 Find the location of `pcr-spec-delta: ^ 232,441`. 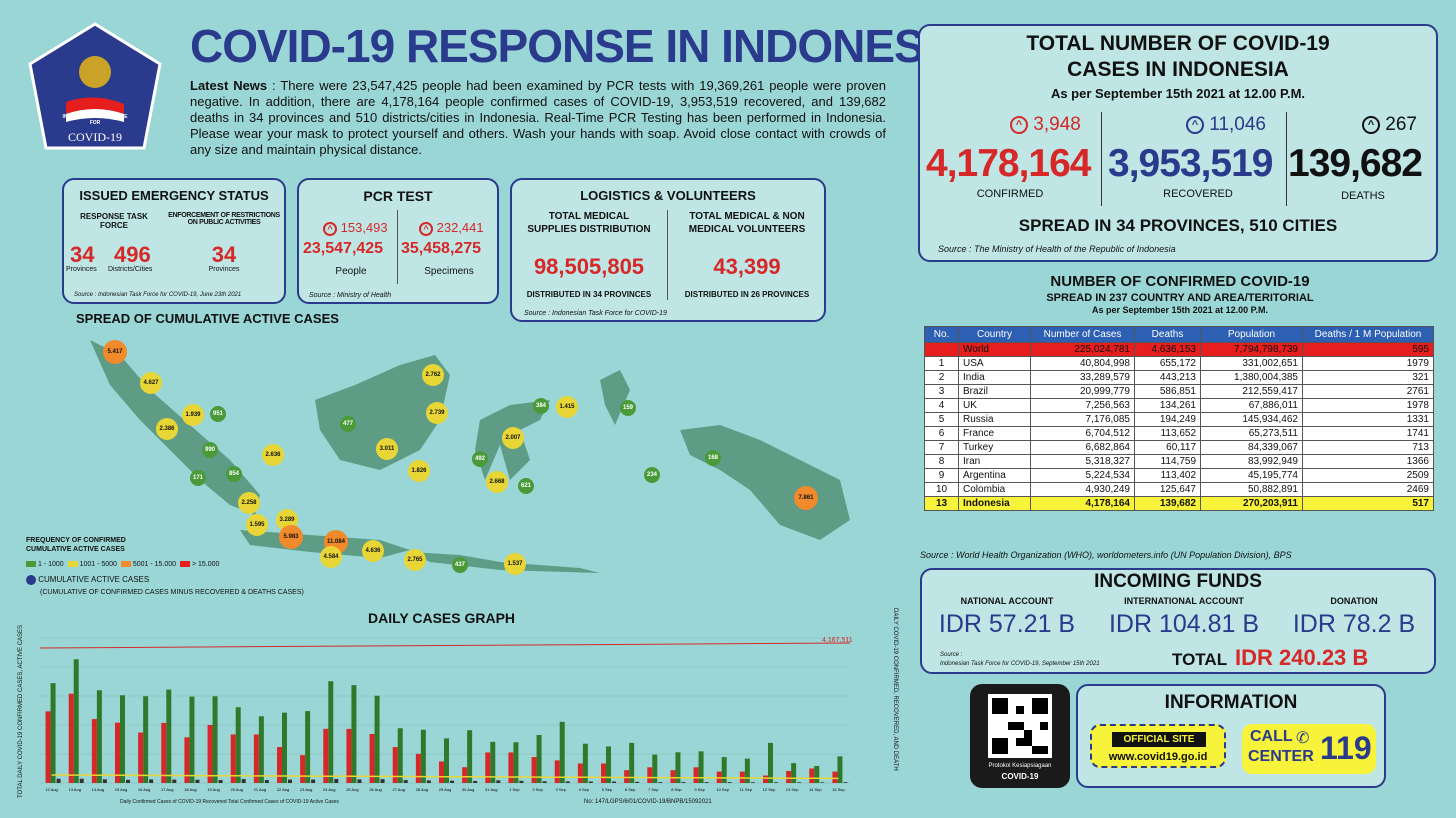

pcr-spec-delta: ^ 232,441 is located at coordinates (451, 228).